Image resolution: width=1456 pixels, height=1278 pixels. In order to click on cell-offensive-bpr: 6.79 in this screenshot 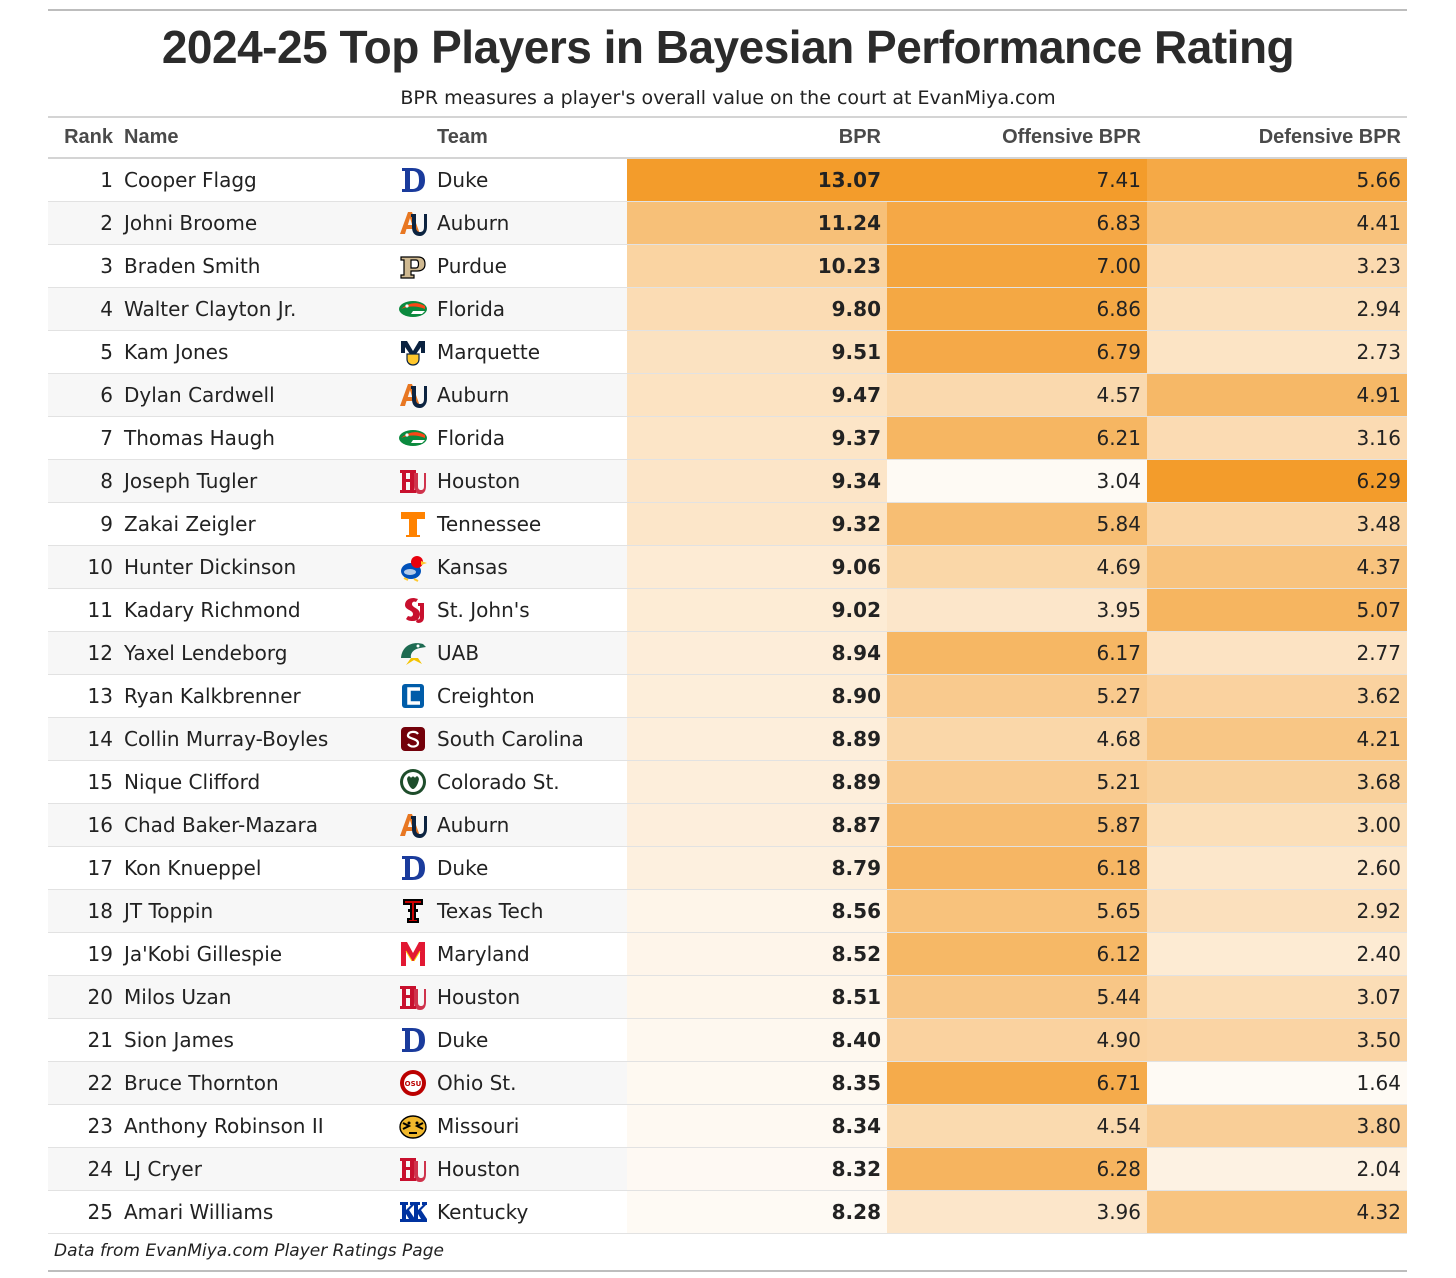, I will do `click(1017, 351)`.